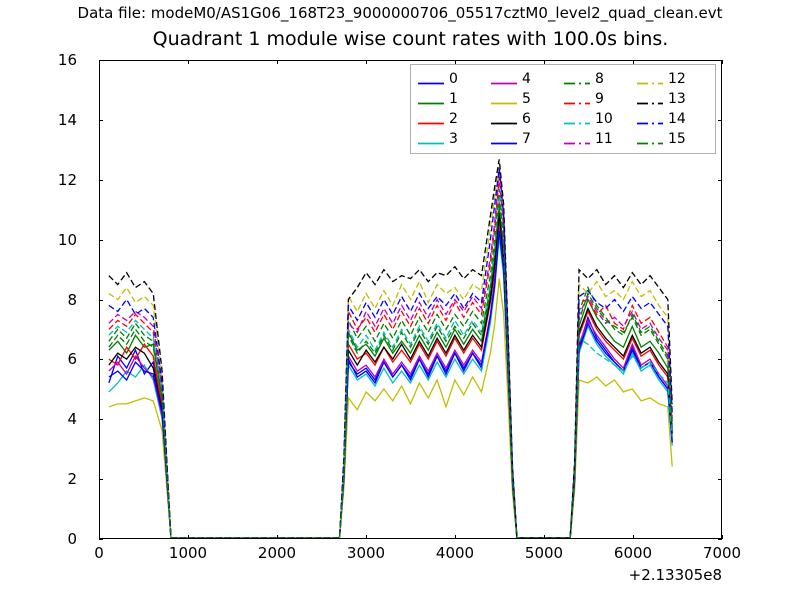  I want to click on legend-label-3: 3, so click(453, 139).